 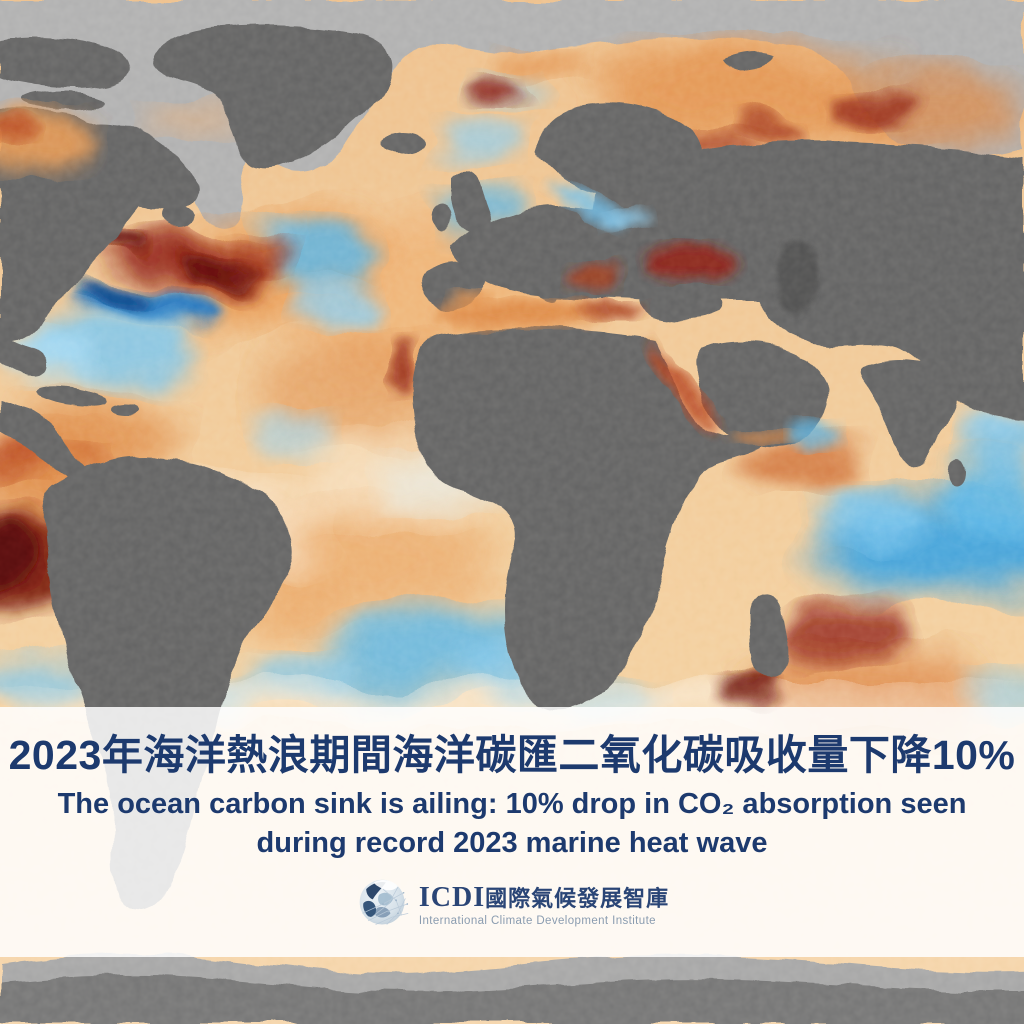 I want to click on logo-name: ICDI 國際氣候發展智庫, so click(x=544, y=897).